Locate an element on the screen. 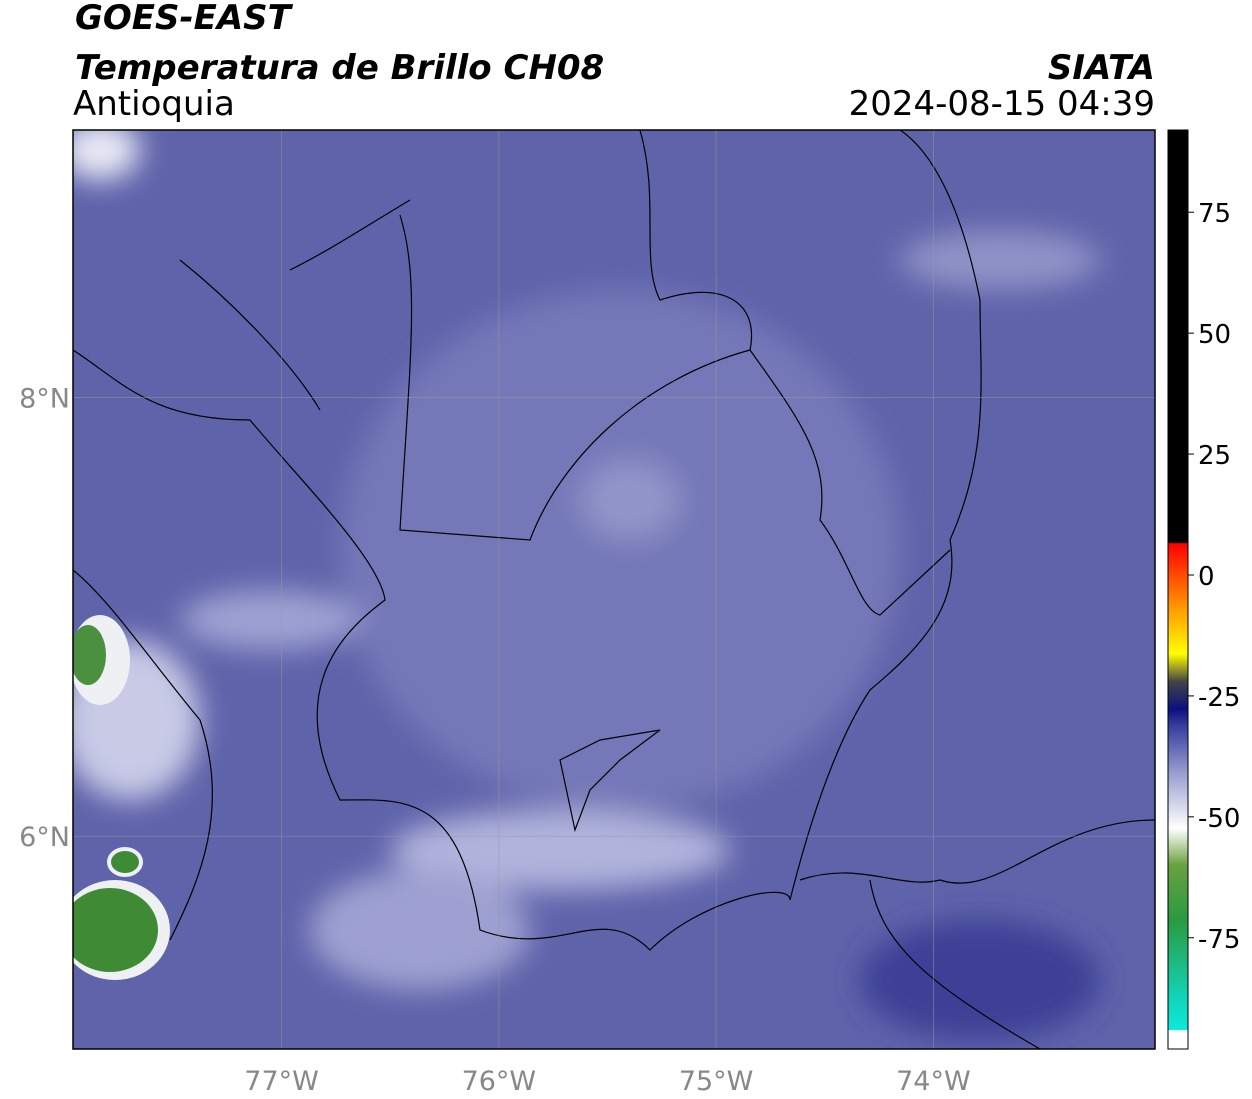 The width and height of the screenshot is (1252, 1099). colorbar-tick-label: -50 is located at coordinates (1219, 819).